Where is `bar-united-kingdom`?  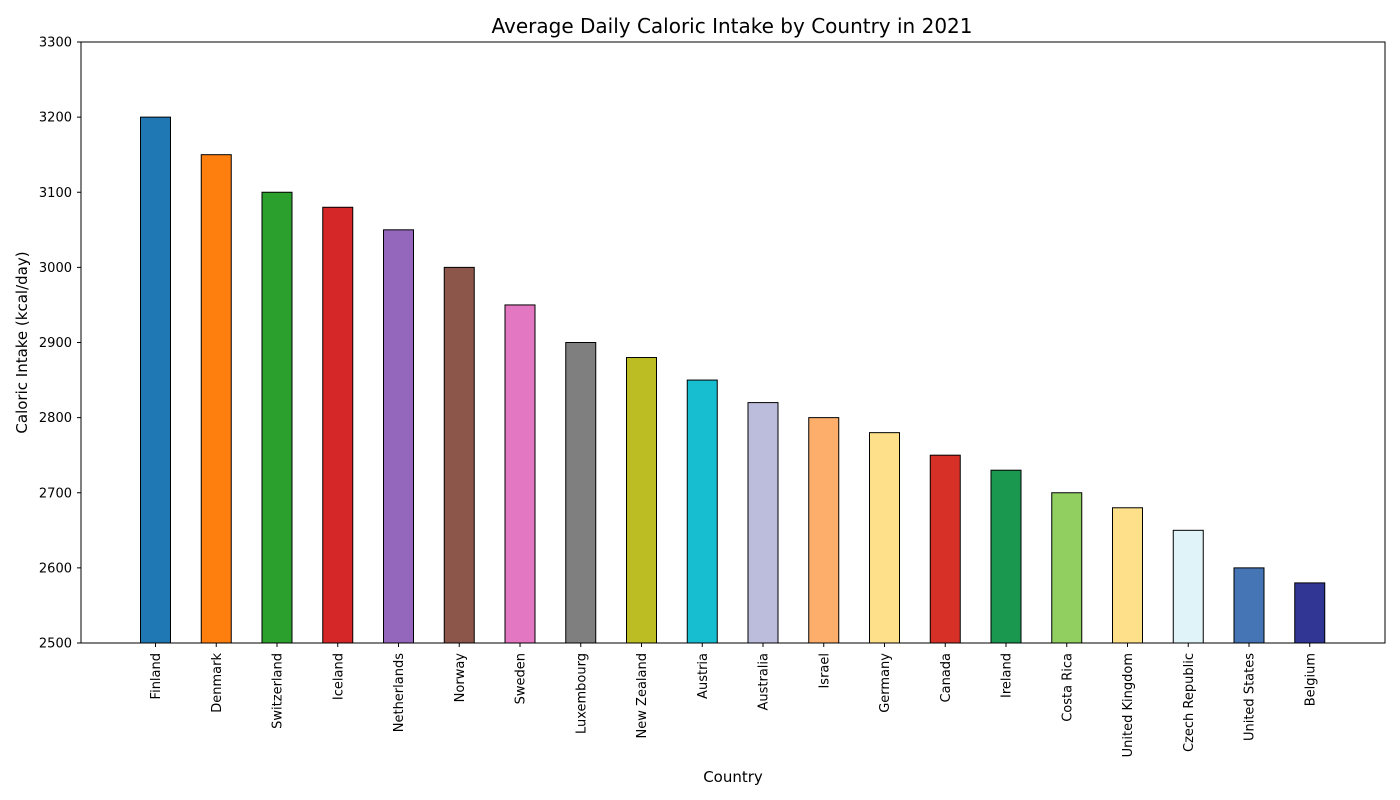 bar-united-kingdom is located at coordinates (1127, 575).